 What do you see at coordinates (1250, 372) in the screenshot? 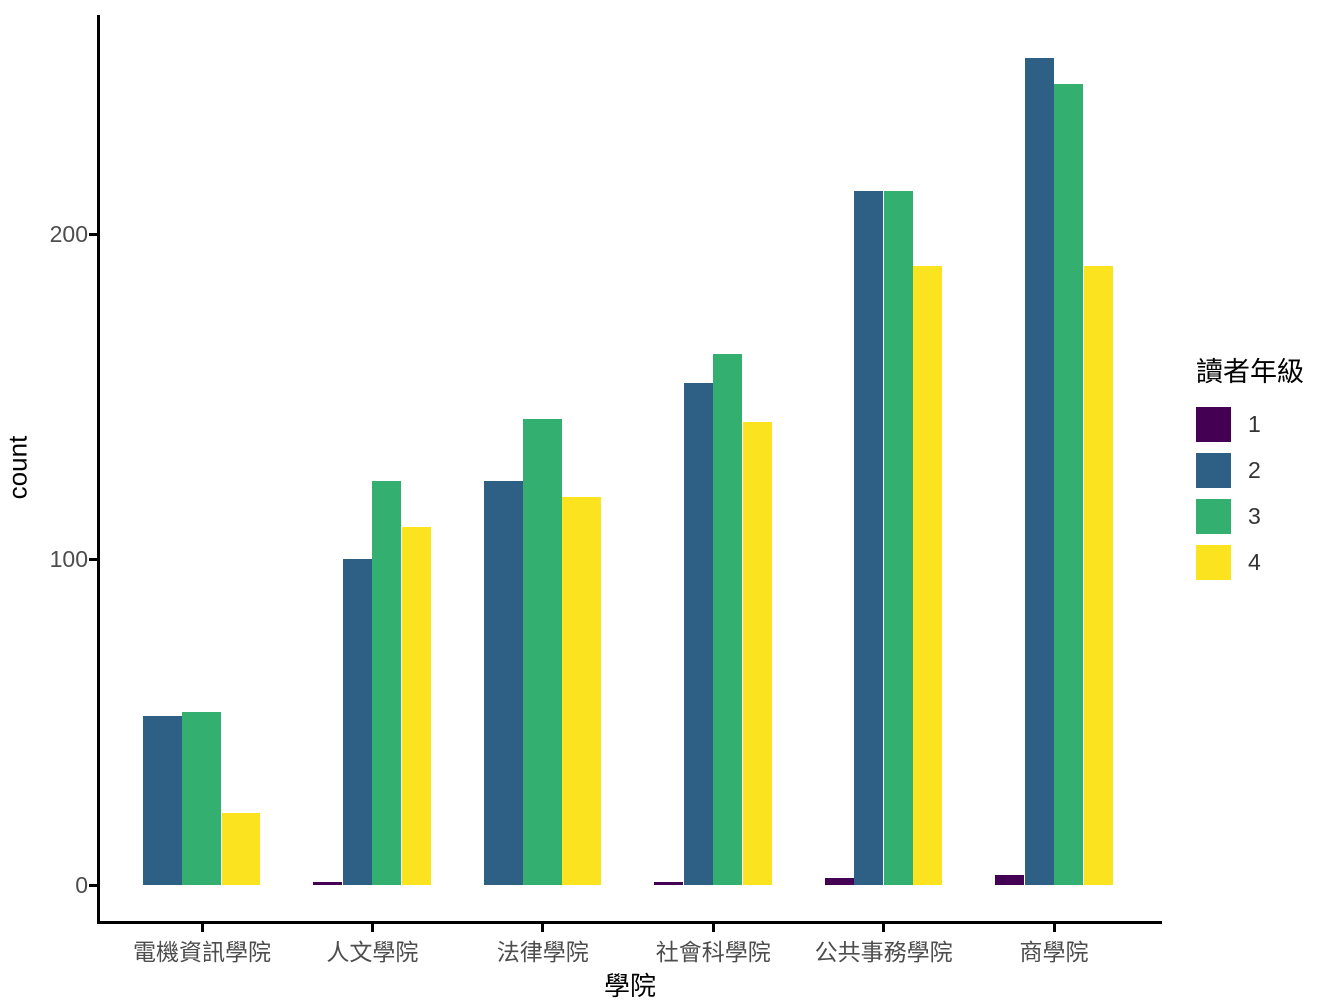
I see `legend-title: 讀者年級` at bounding box center [1250, 372].